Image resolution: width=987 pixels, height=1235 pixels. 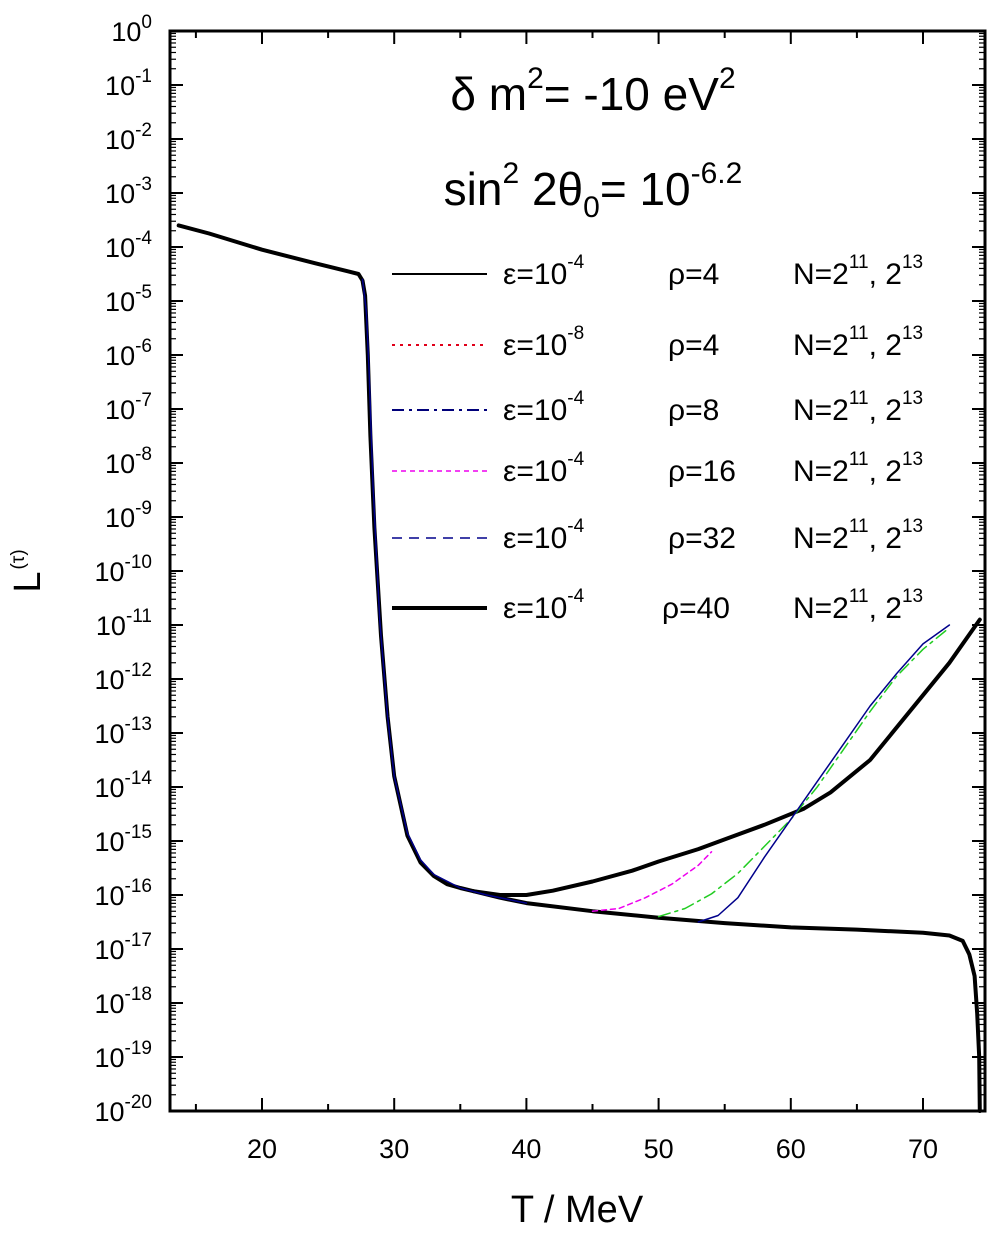 I want to click on legend-entry: ε=10-4 ρ=32 N=211, 213, so click(x=657, y=535).